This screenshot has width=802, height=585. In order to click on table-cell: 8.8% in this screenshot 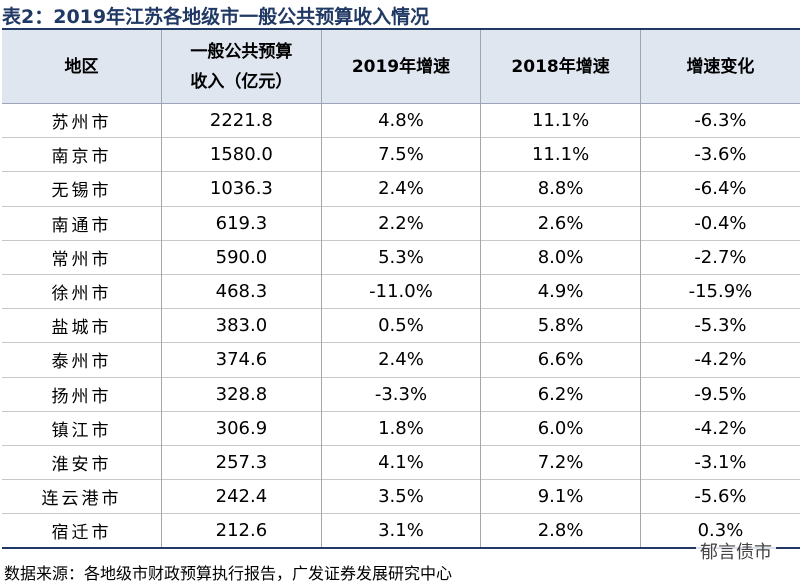, I will do `click(560, 189)`.